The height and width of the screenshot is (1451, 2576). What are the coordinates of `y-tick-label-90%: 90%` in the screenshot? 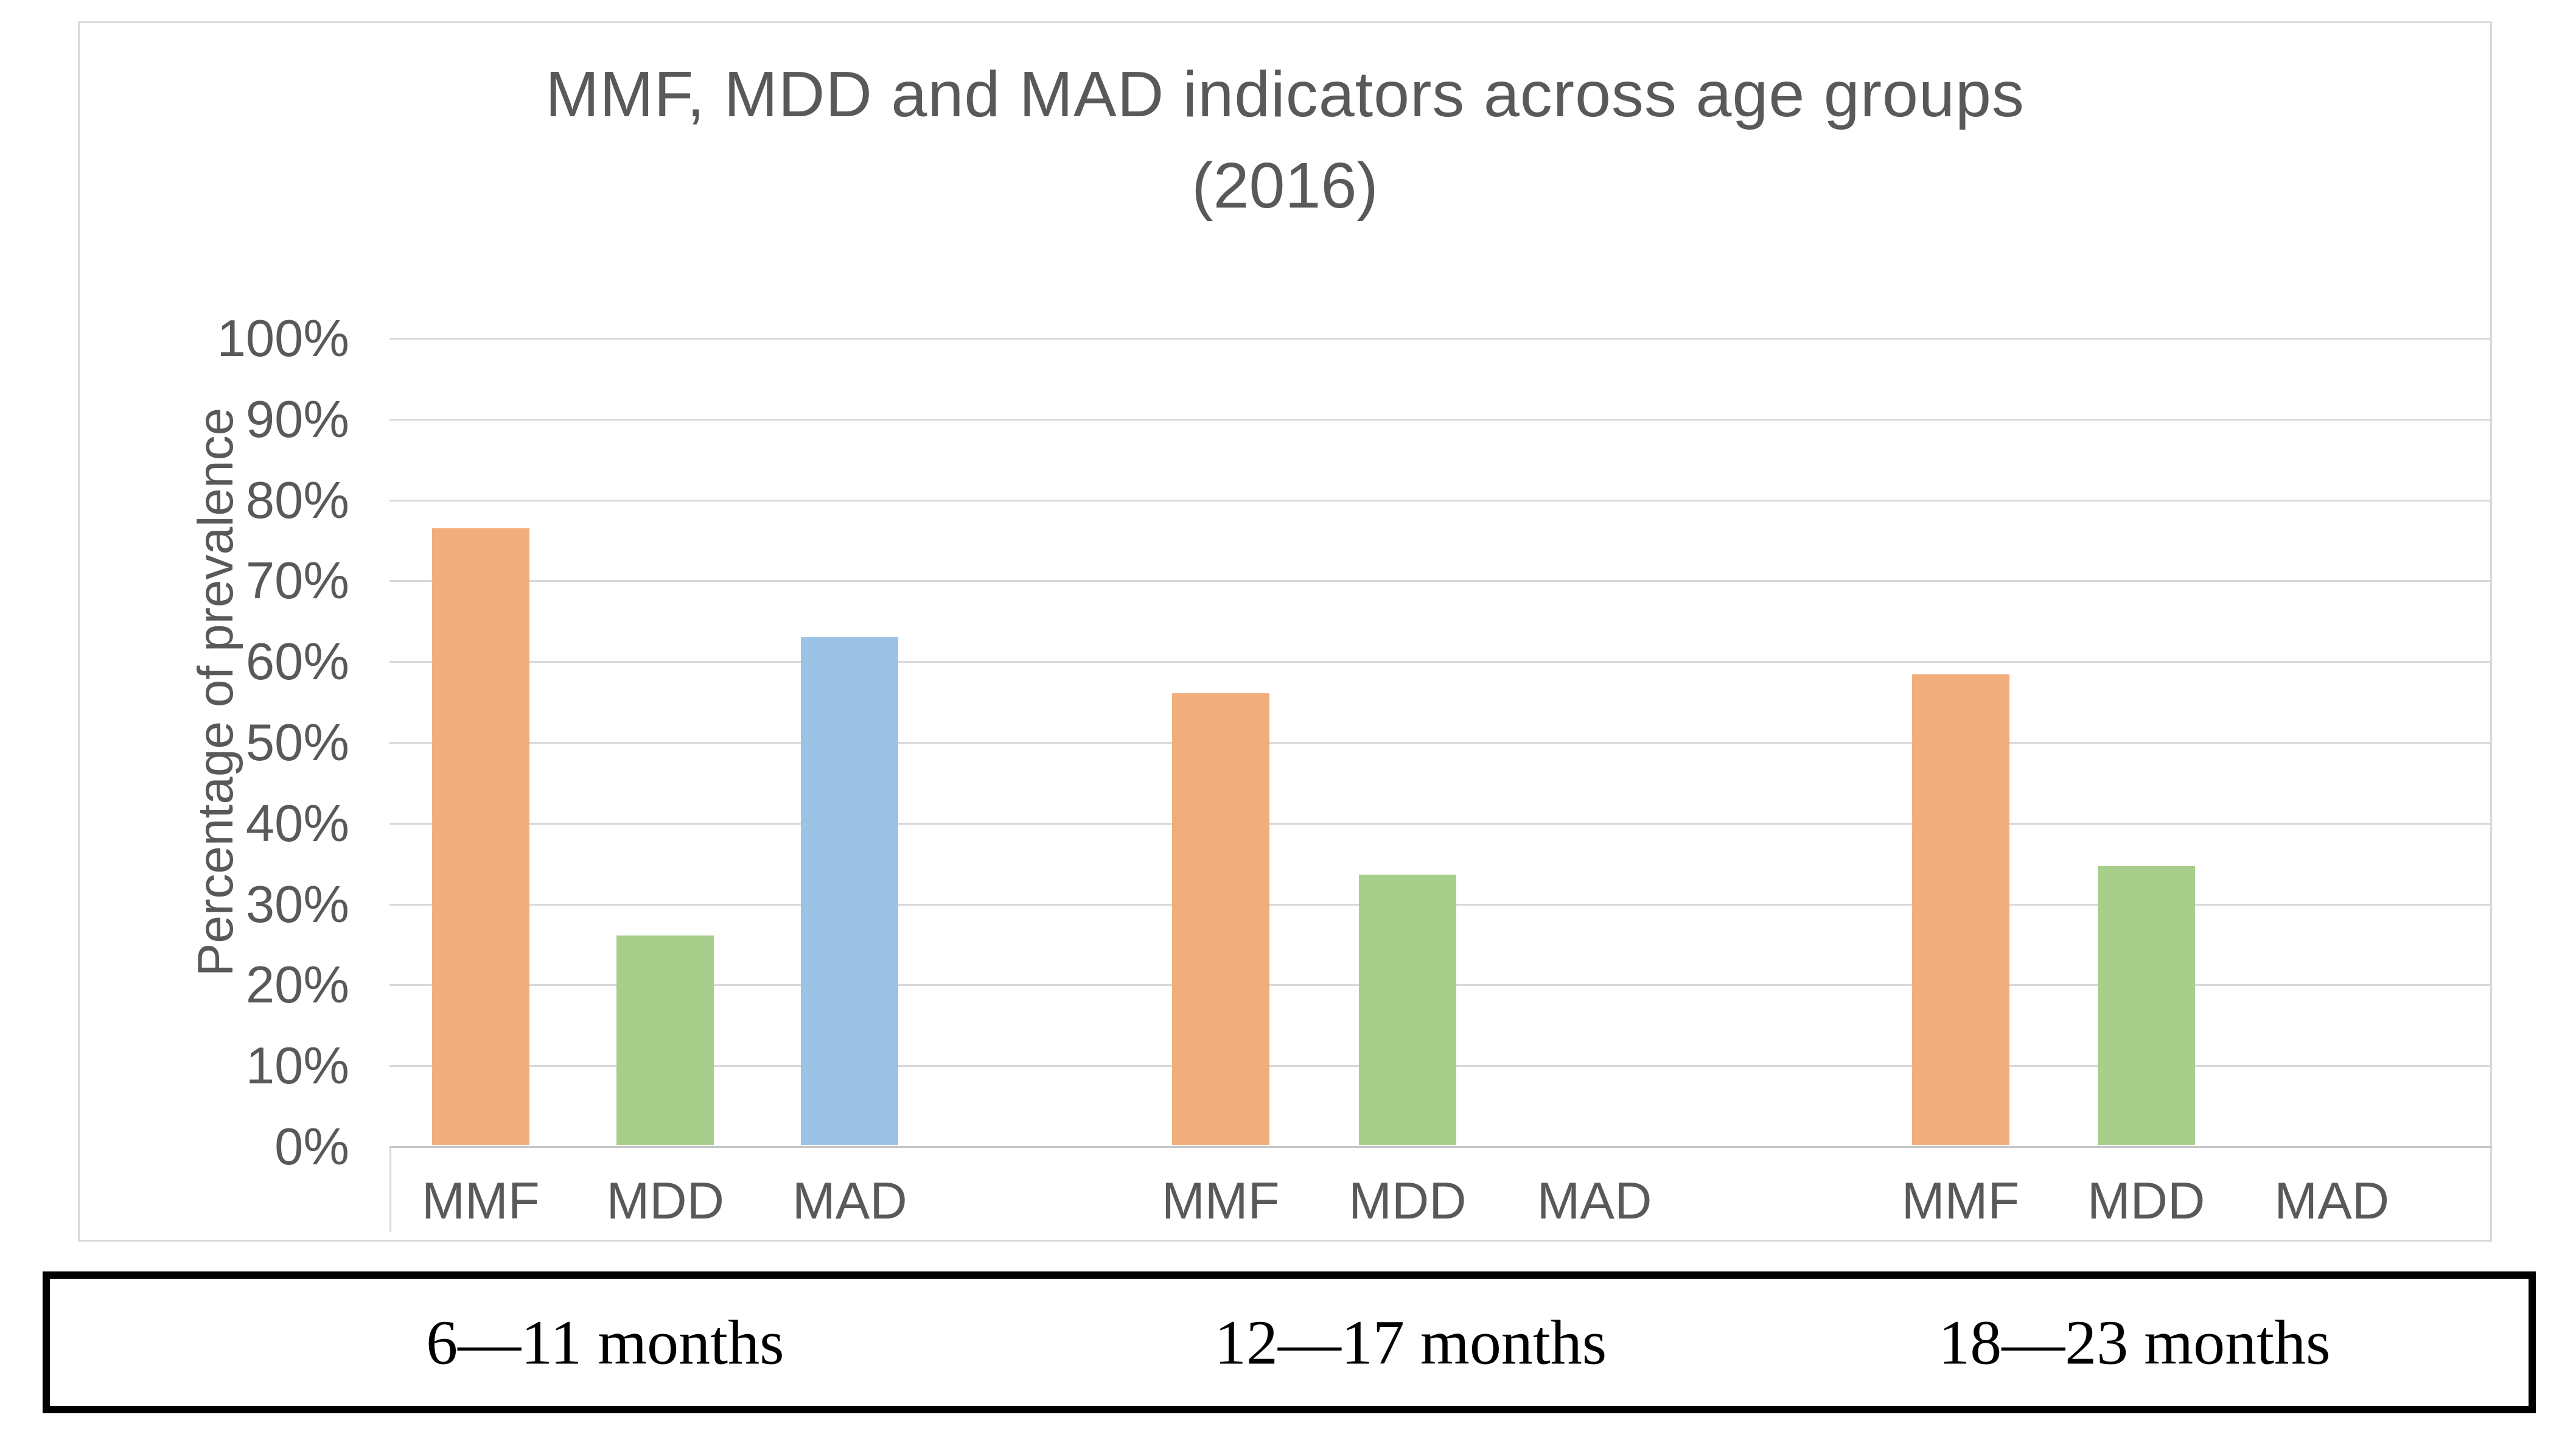 It's located at (297, 419).